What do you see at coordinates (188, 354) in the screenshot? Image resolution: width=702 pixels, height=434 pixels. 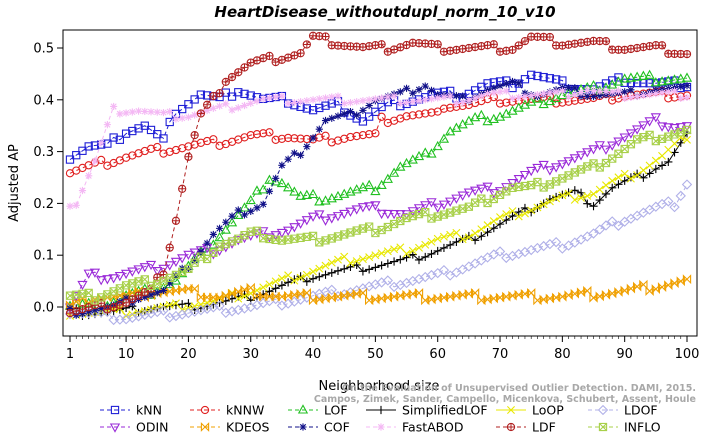 I see `x-tick-label: 20` at bounding box center [188, 354].